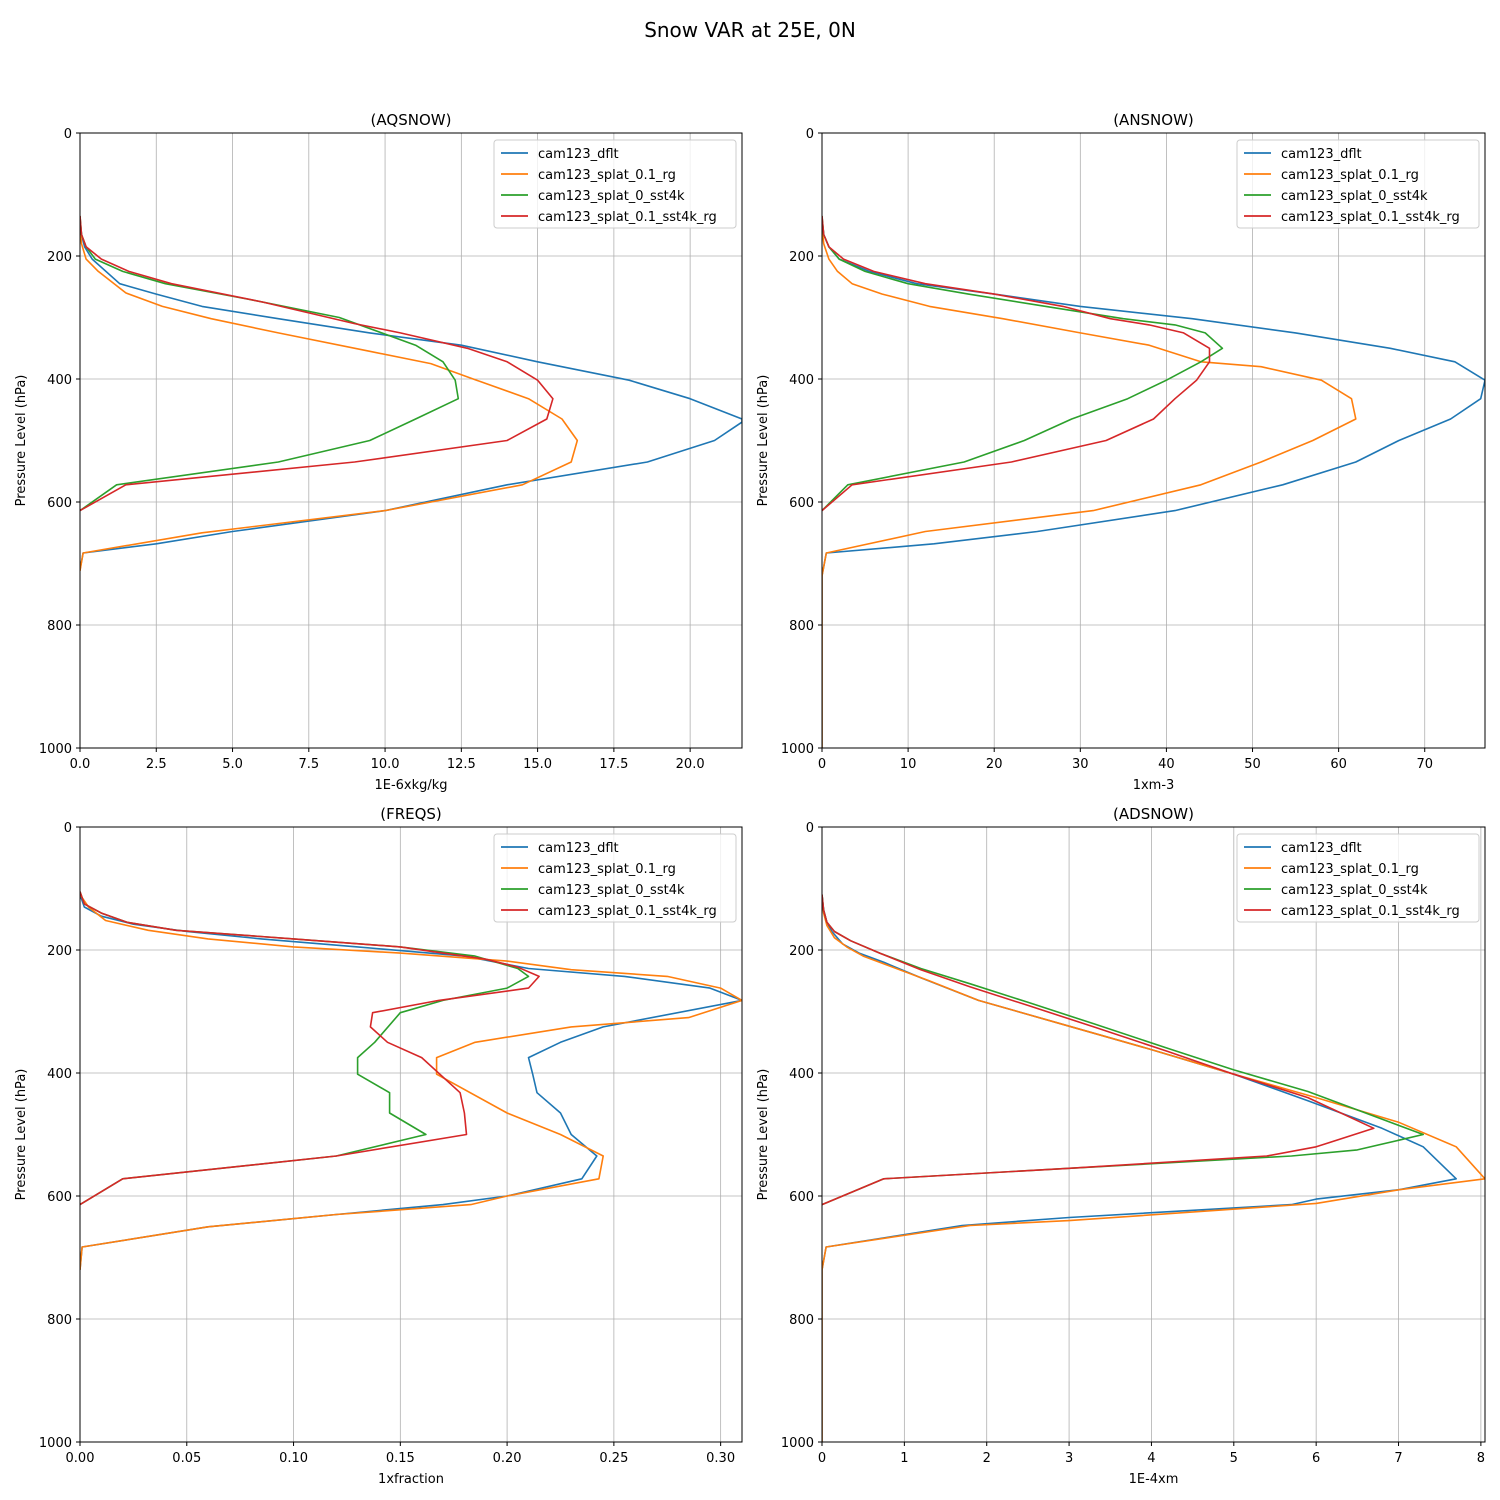 This screenshot has width=1500, height=1500. Describe the element at coordinates (690, 764) in the screenshot. I see `x-tick-label: 20.0` at that location.